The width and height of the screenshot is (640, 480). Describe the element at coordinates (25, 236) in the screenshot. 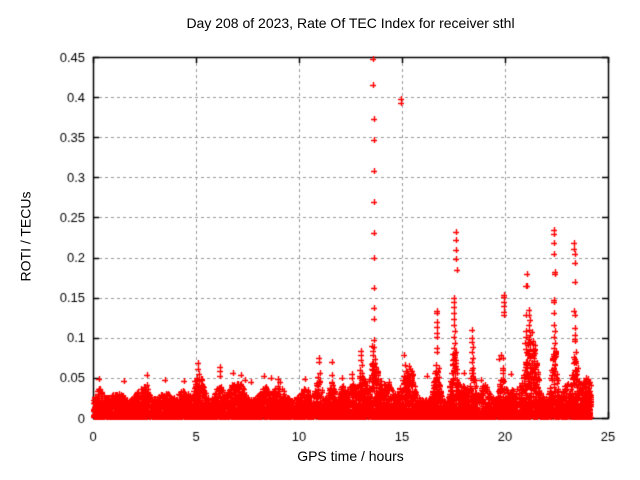

I see `y-axis-label: ROTI / TECUs` at that location.